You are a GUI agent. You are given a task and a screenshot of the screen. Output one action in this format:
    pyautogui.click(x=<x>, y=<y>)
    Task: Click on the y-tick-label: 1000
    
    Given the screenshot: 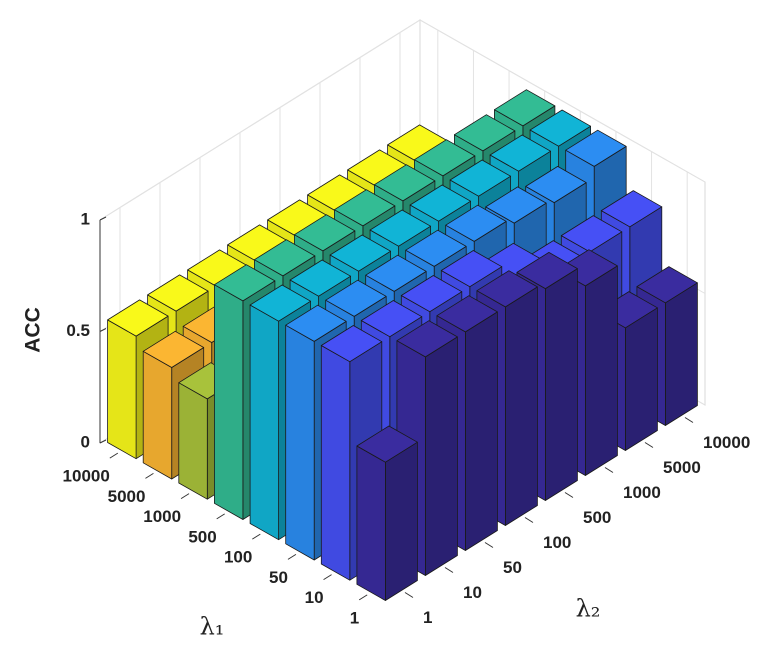 What is the action you would take?
    pyautogui.click(x=642, y=492)
    